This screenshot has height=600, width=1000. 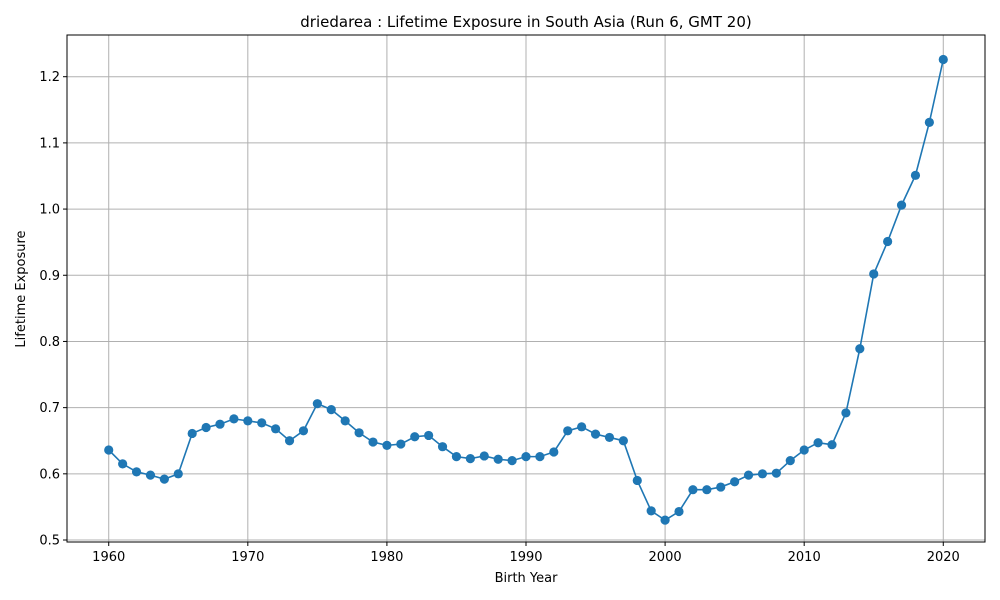 I want to click on y-tick-label: 1.1, so click(x=49, y=143).